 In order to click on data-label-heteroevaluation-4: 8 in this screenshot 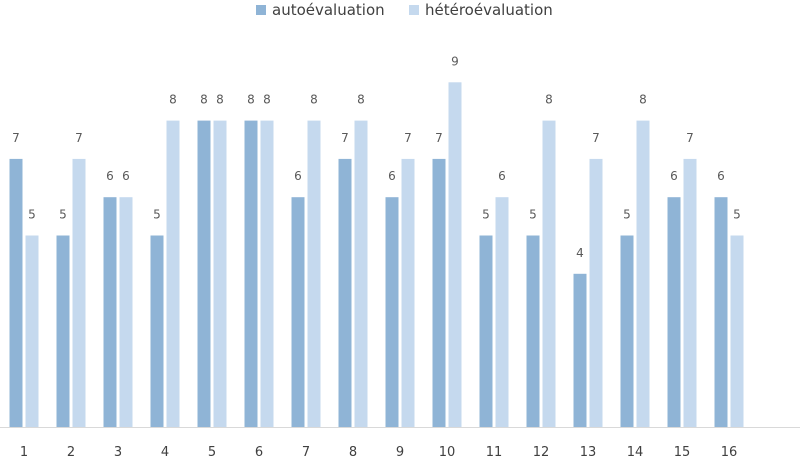, I will do `click(173, 100)`.